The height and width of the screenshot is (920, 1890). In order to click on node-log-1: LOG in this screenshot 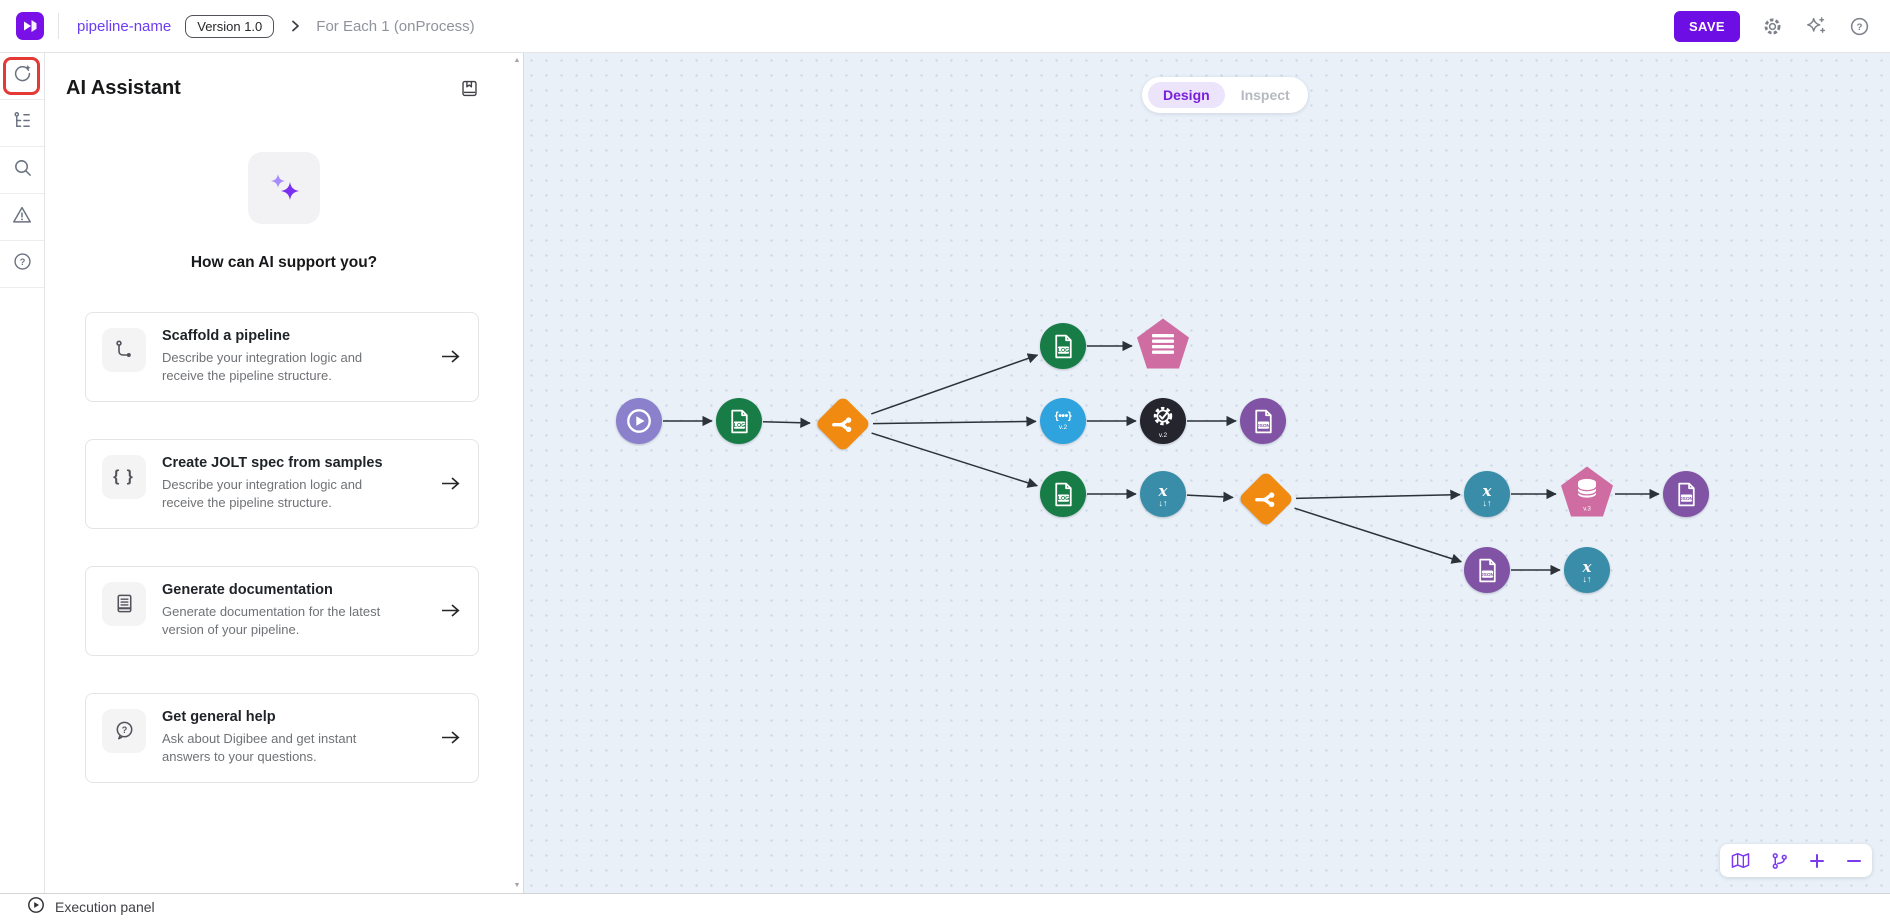, I will do `click(739, 421)`.